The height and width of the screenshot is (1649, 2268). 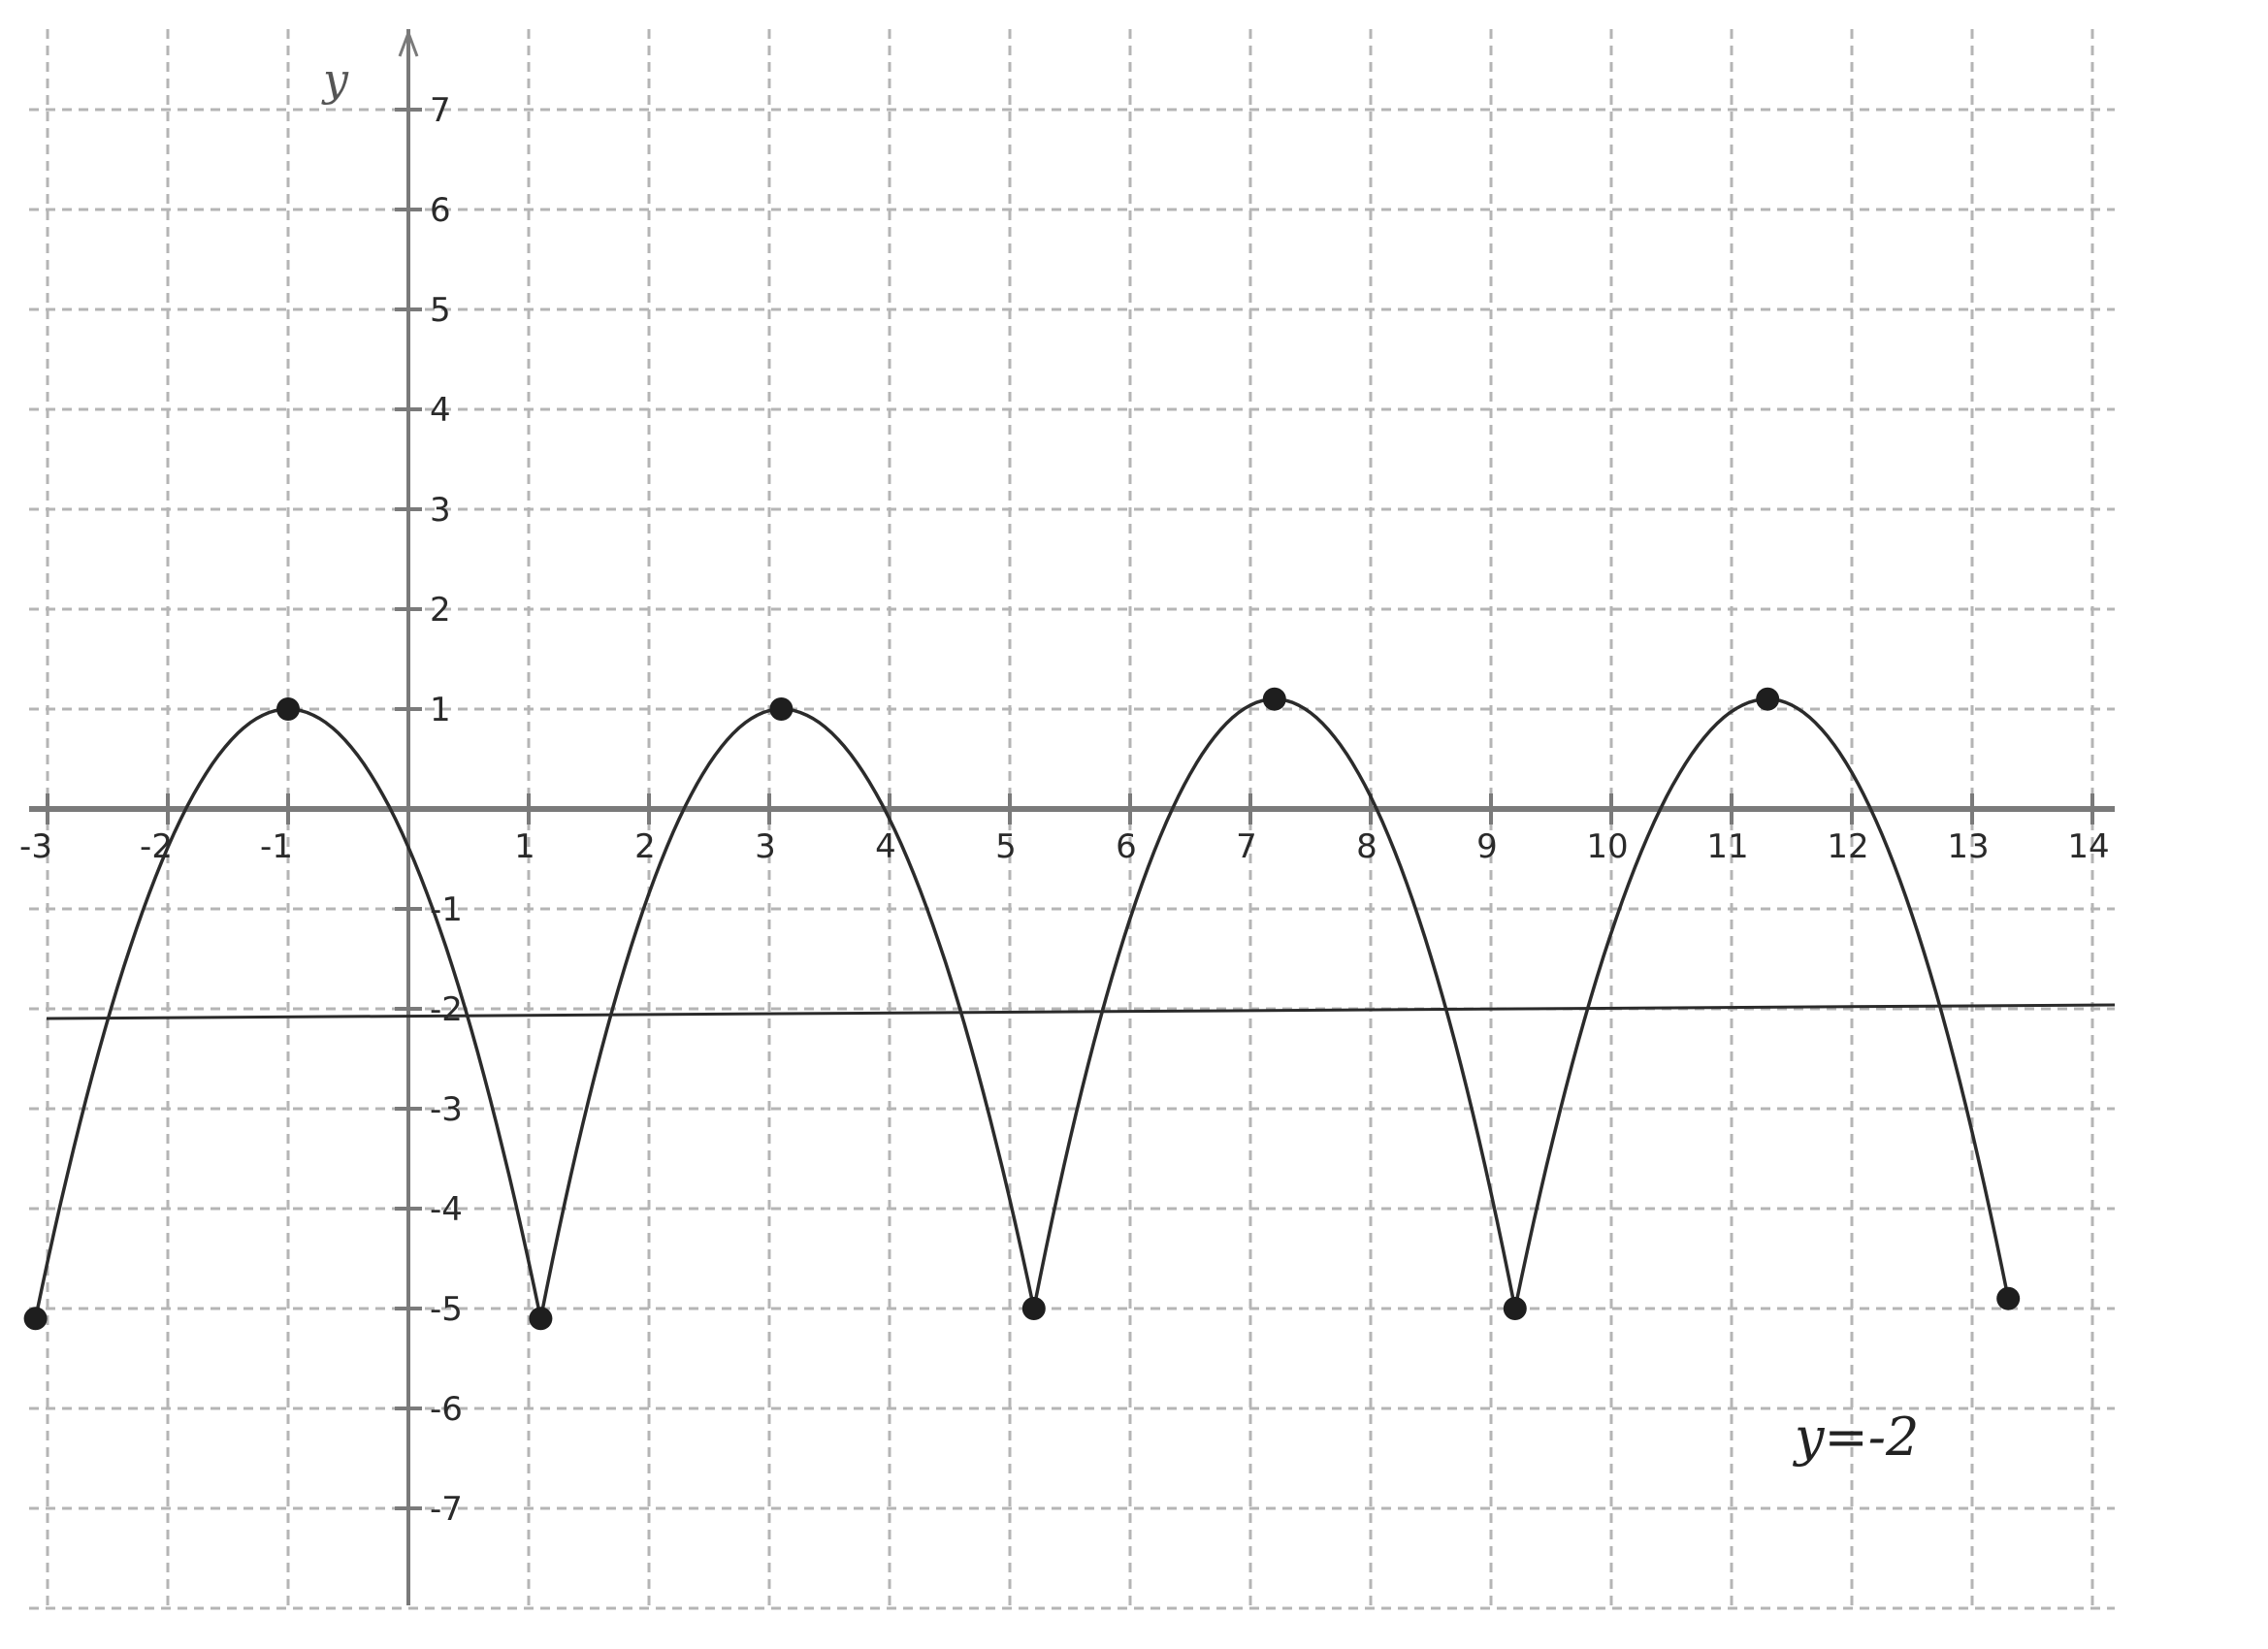 What do you see at coordinates (1006, 846) in the screenshot?
I see `x-tick-label: 5` at bounding box center [1006, 846].